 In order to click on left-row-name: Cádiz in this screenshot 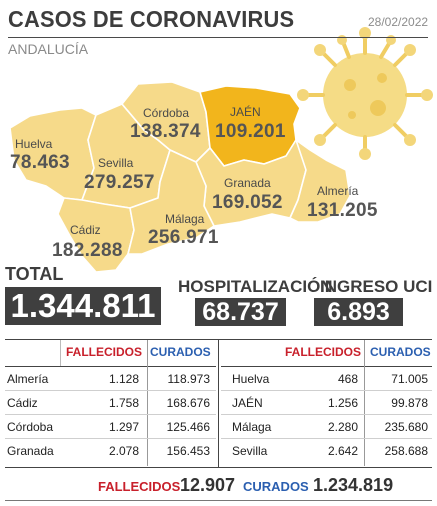, I will do `click(22, 403)`.